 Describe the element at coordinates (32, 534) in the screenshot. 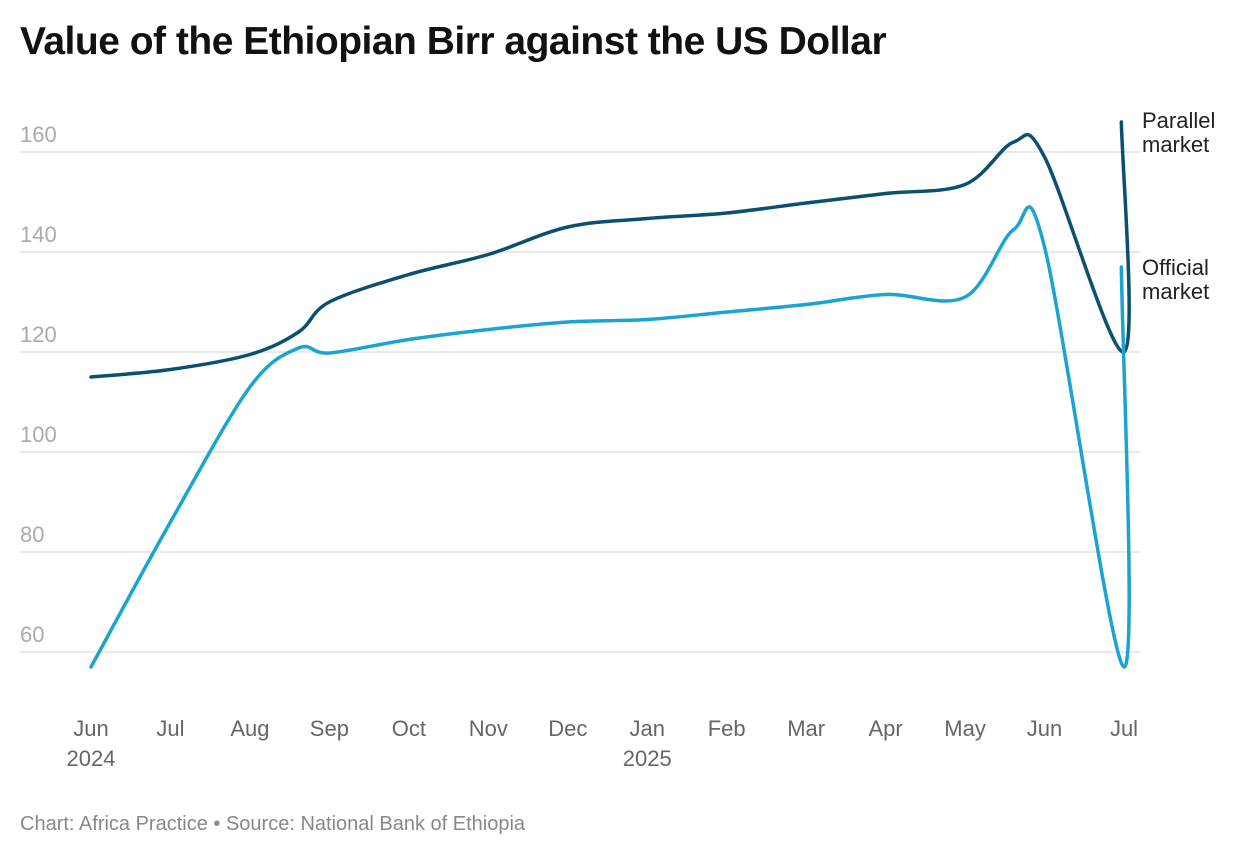

I see `y-tick-label: 80` at that location.